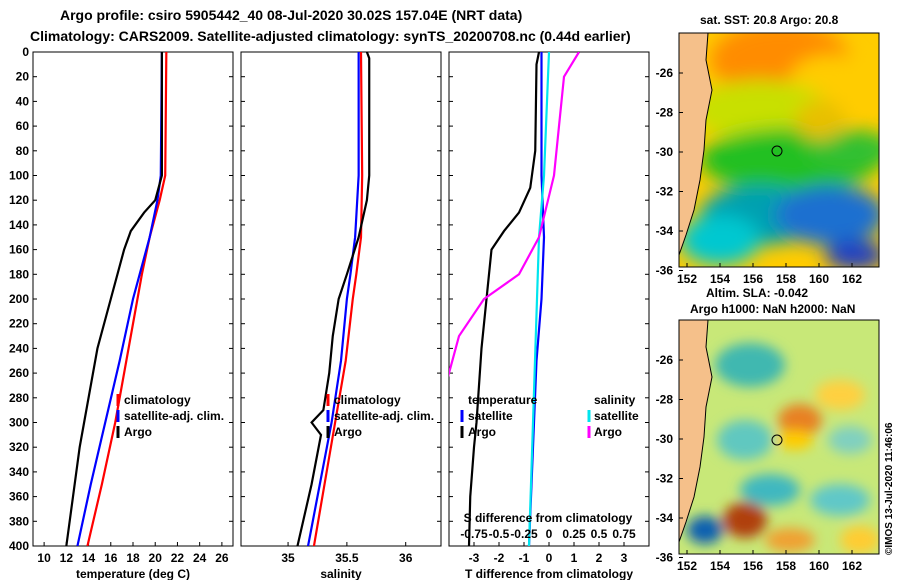 This screenshot has height=580, width=900. What do you see at coordinates (19, 274) in the screenshot?
I see `y-tick-label: 180` at bounding box center [19, 274].